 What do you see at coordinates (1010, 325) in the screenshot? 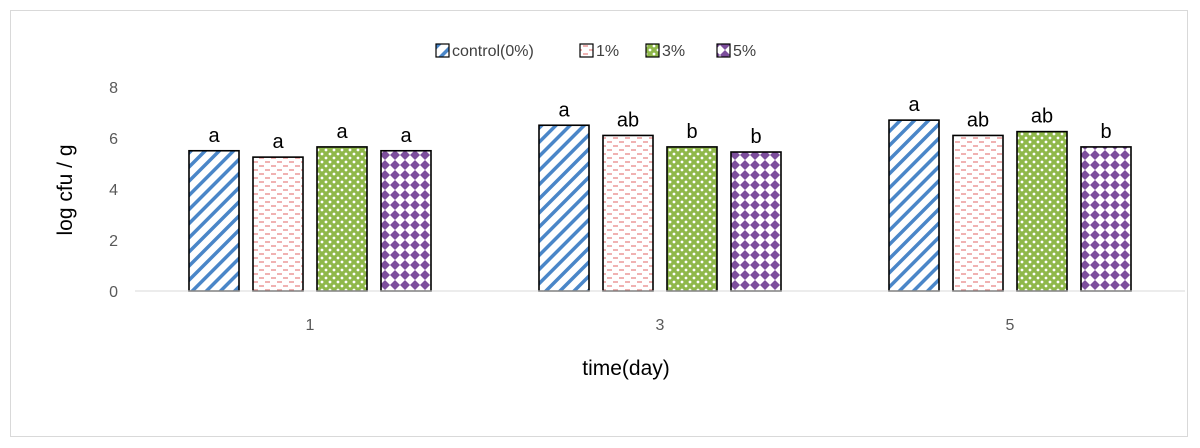
I see `x-tick-label: 5` at bounding box center [1010, 325].